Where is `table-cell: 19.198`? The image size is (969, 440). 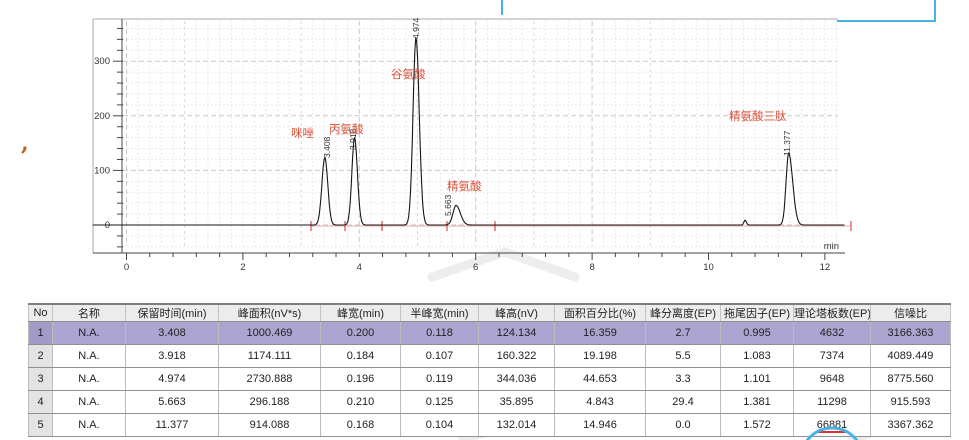
table-cell: 19.198 is located at coordinates (600, 356).